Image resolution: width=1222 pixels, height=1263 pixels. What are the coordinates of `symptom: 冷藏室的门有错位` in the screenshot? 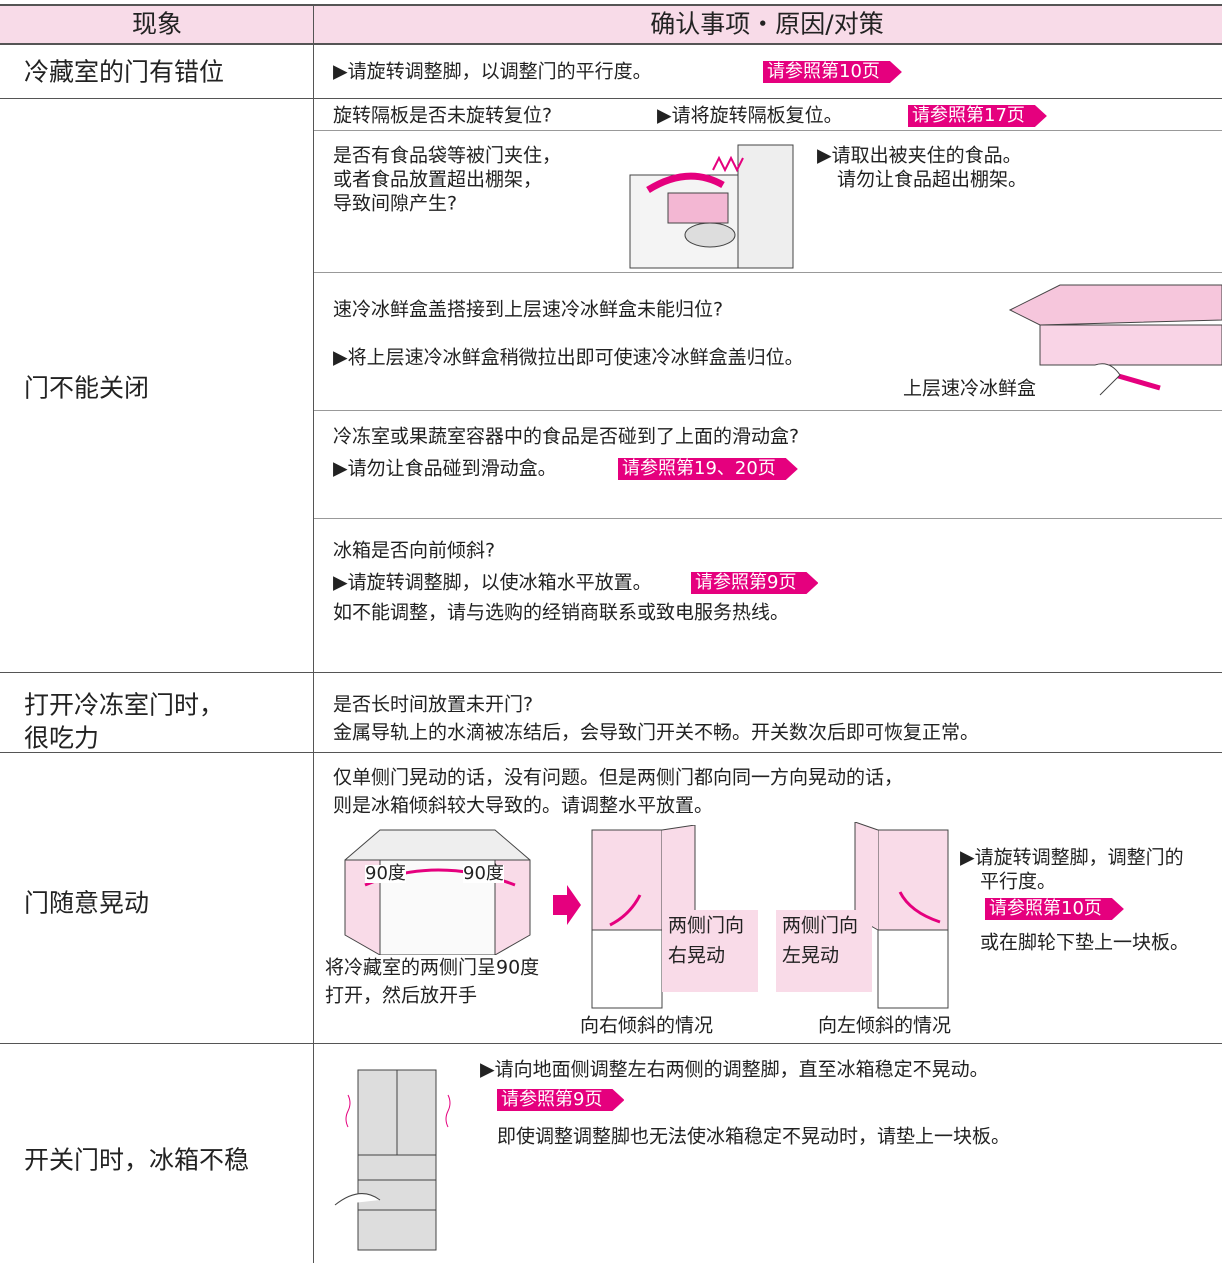 It's located at (124, 72).